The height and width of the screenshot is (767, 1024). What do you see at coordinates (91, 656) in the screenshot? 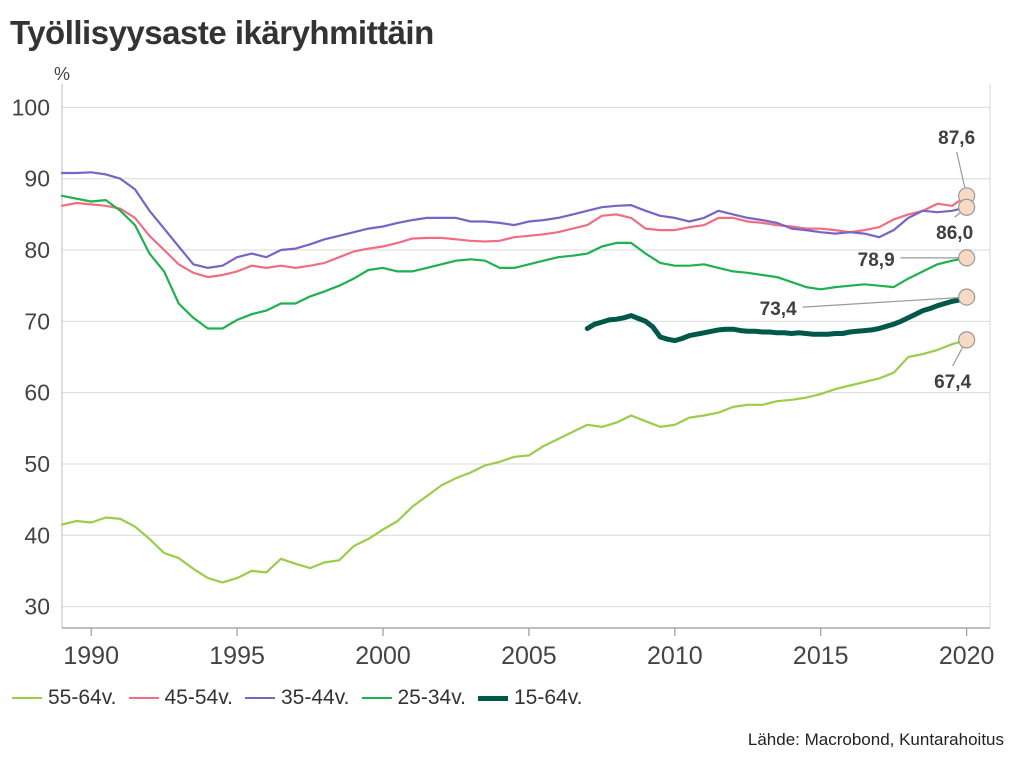
I see `x-tick-label: 1990` at bounding box center [91, 656].